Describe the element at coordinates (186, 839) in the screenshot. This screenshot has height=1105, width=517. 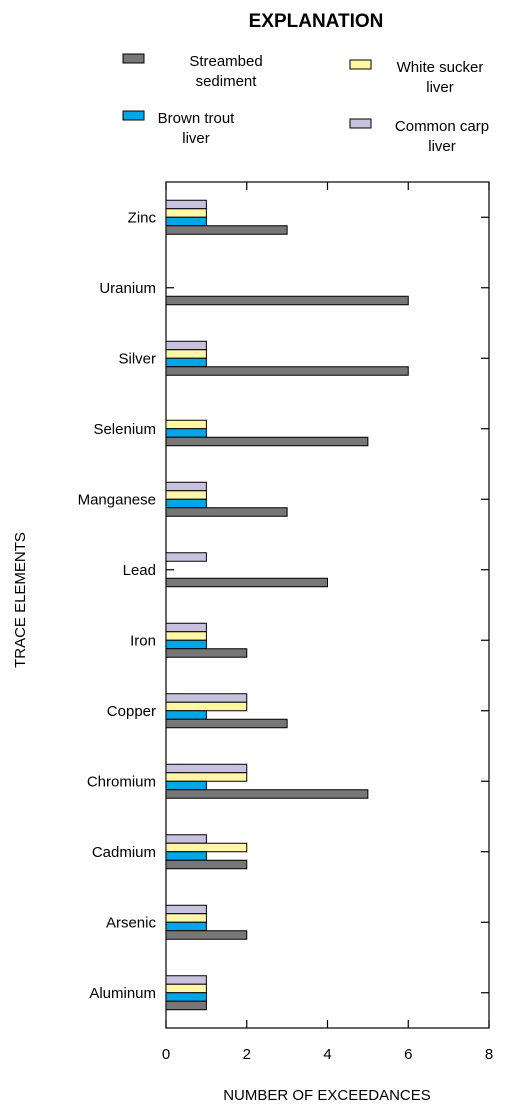
I see `bar-common-carp-liver-cadmium` at that location.